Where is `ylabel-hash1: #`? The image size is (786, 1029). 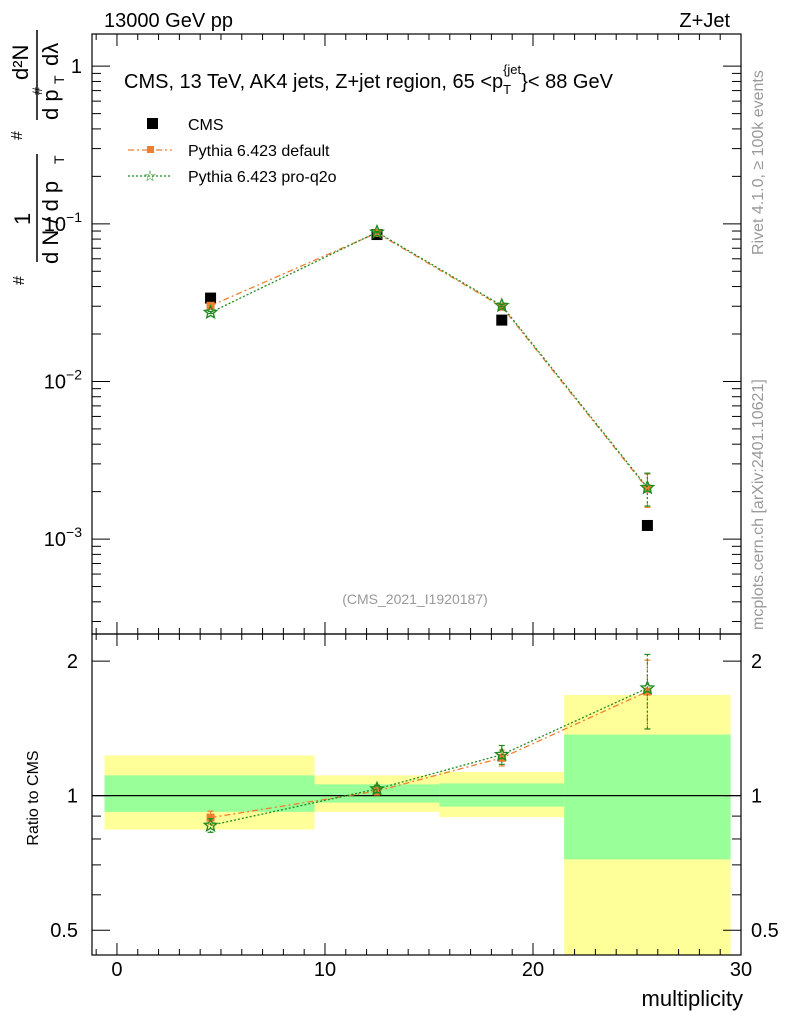 ylabel-hash1: # is located at coordinates (19, 280).